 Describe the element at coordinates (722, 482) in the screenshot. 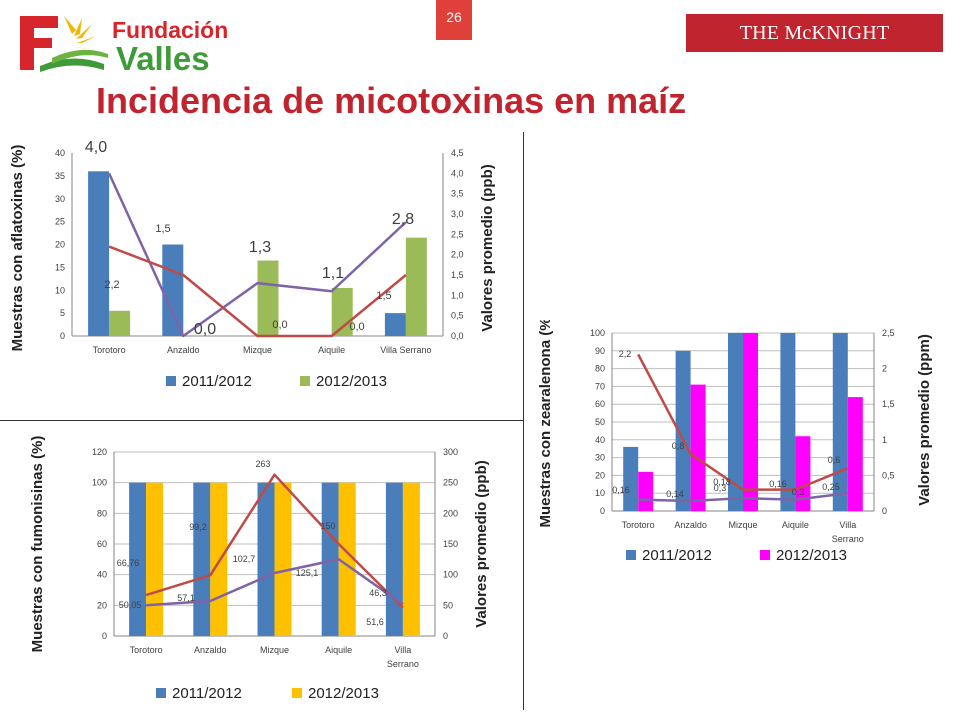

I see `data-label: 0,18` at that location.